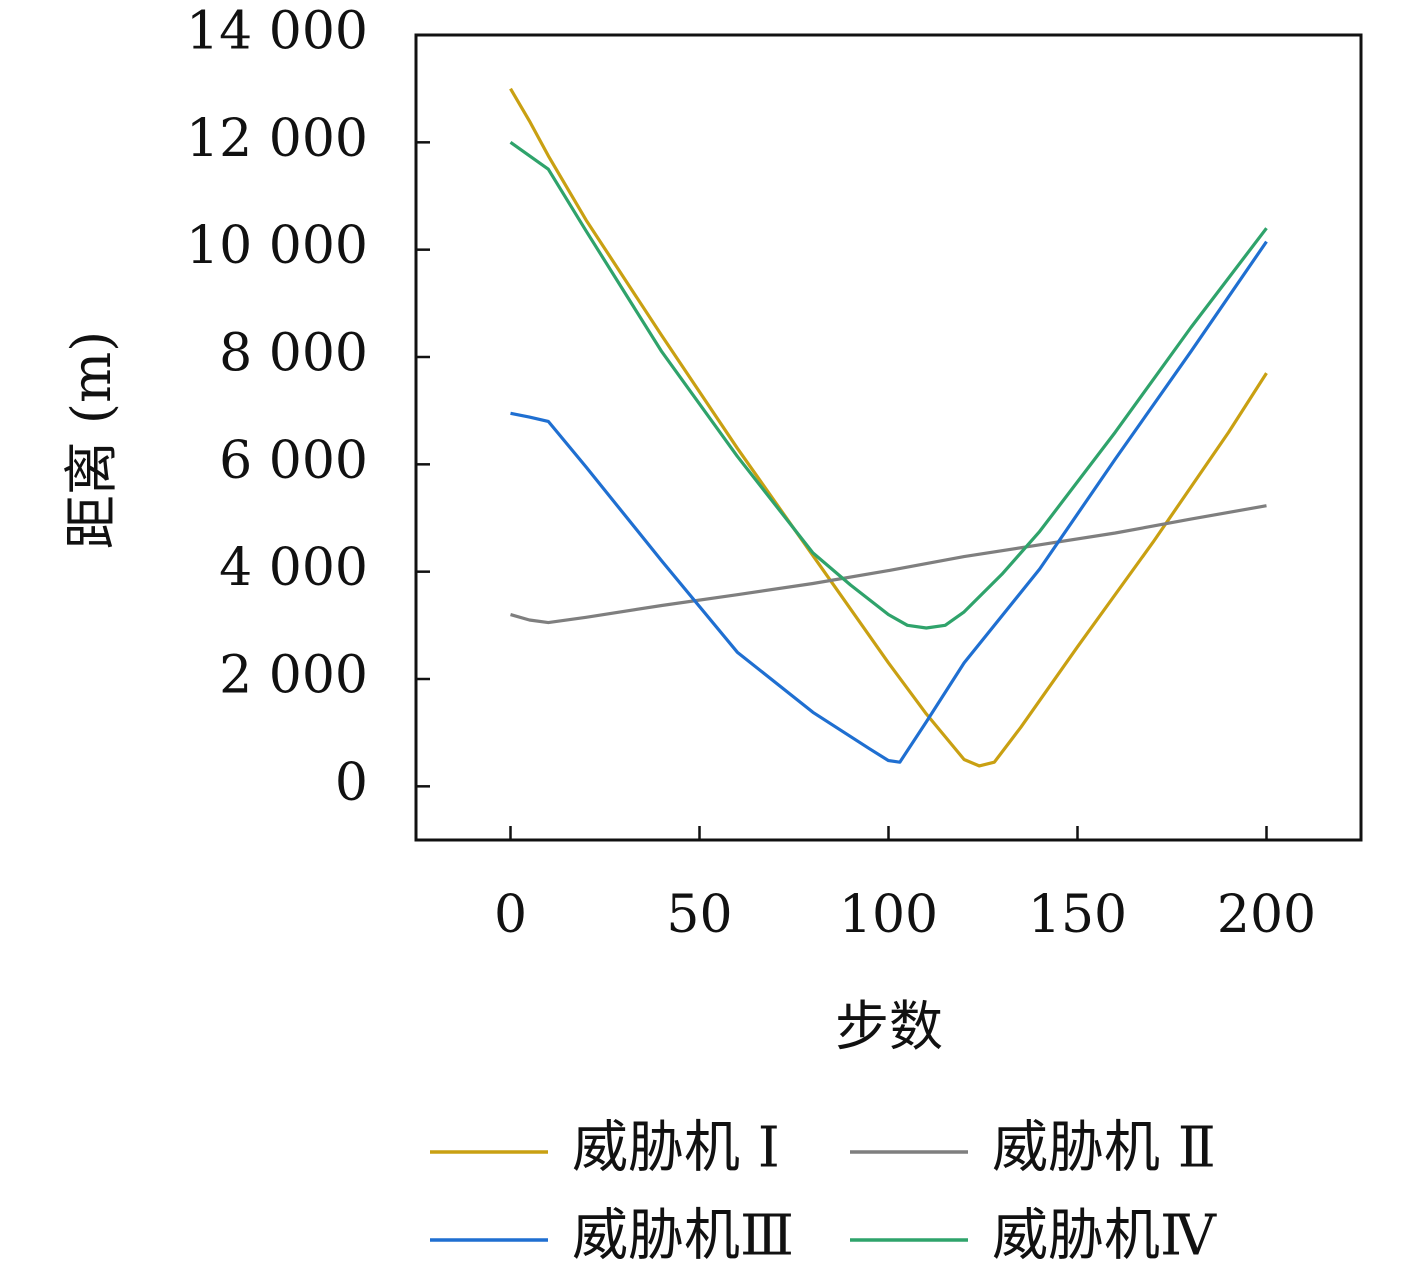 The height and width of the screenshot is (1288, 1417). Describe the element at coordinates (1104, 1148) in the screenshot. I see `legend-label-2: 威胁机 Ⅱ` at that location.